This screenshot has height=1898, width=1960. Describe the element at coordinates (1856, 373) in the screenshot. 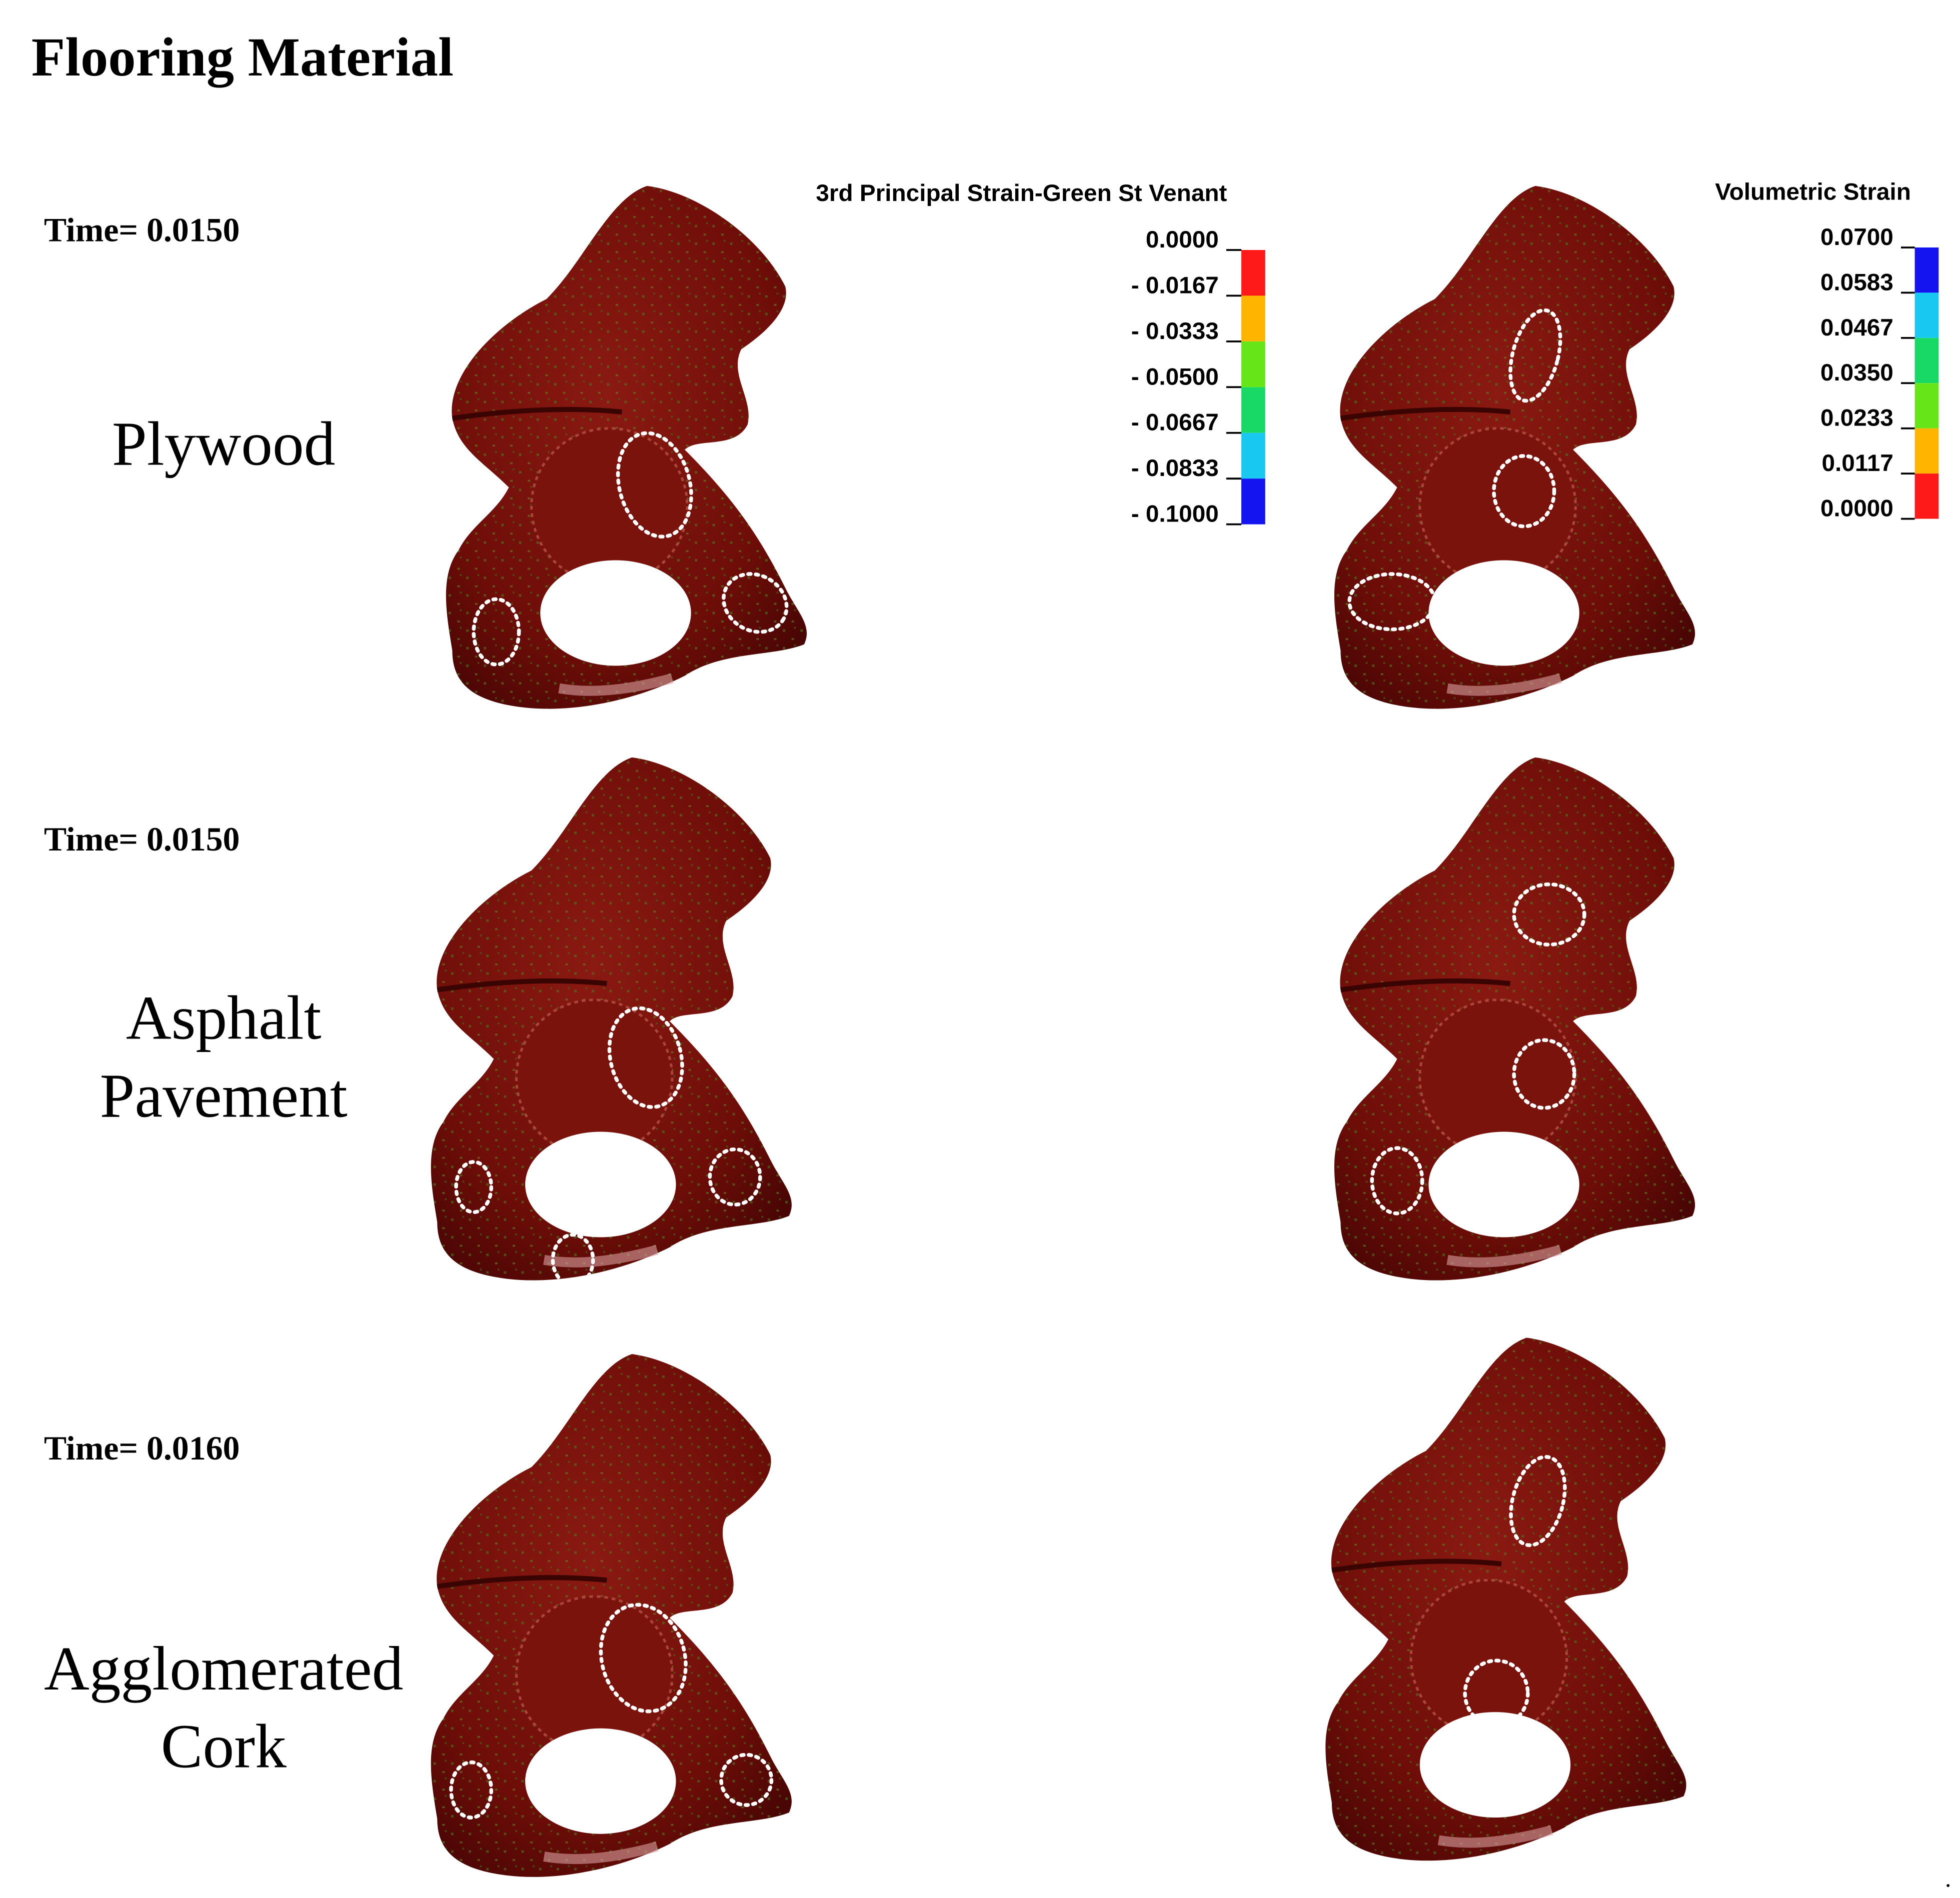

I see `legend-tick-label: 0.0350` at that location.